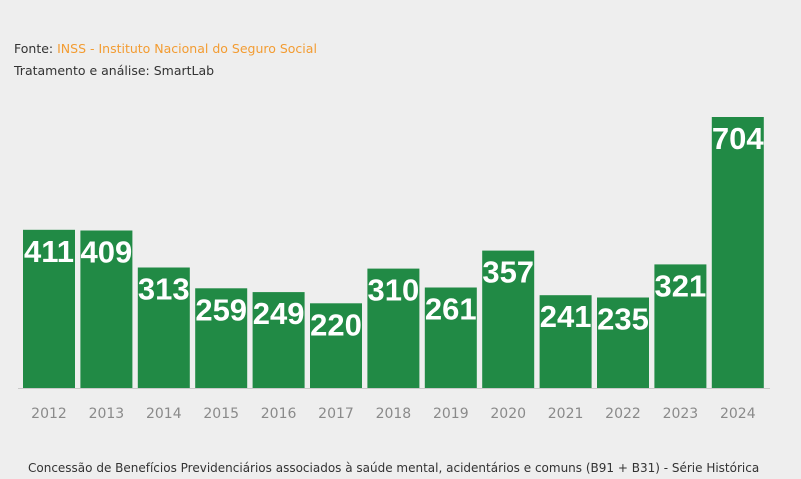  Describe the element at coordinates (450, 338) in the screenshot. I see `bar-2019` at that location.